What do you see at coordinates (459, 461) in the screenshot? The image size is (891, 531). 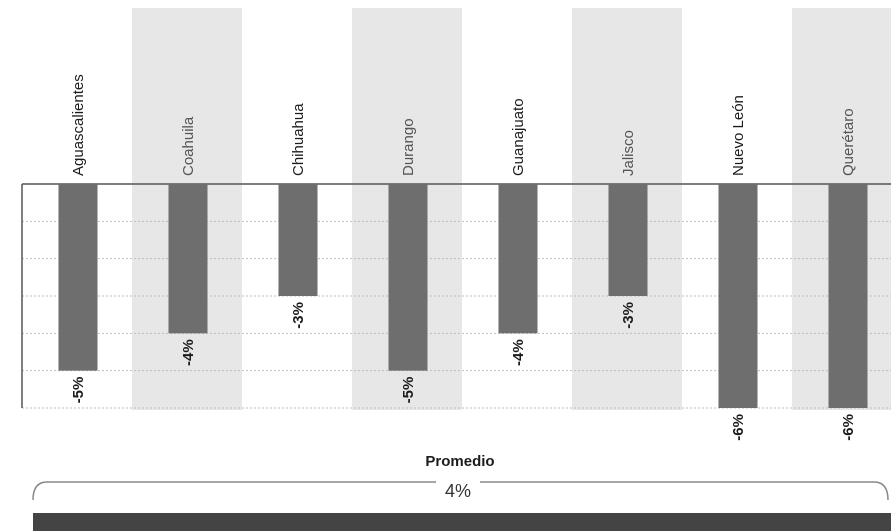 I see `average-title: Promedio` at bounding box center [459, 461].